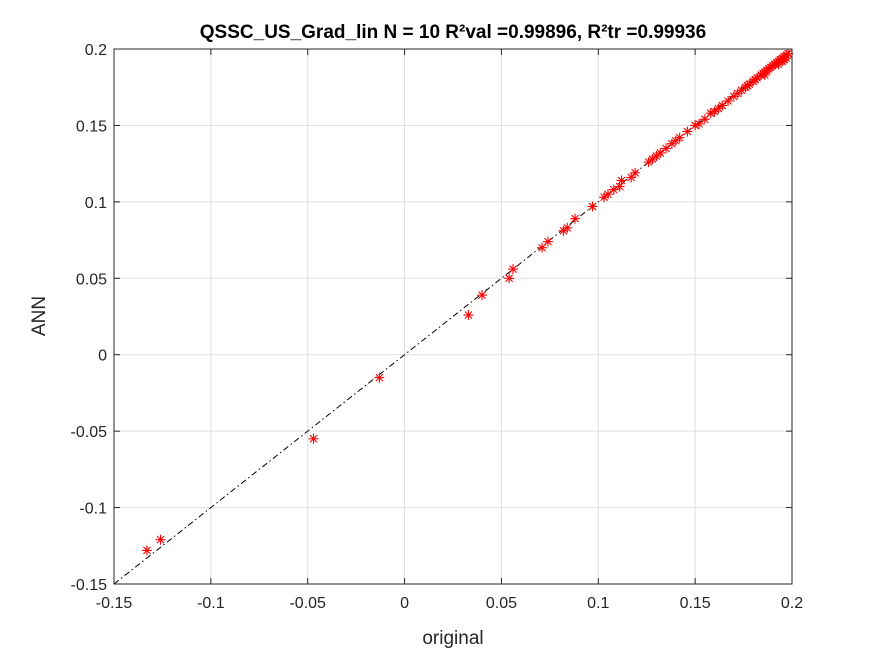 The image size is (875, 656). What do you see at coordinates (89, 432) in the screenshot?
I see `y-tick-label: -0.05` at bounding box center [89, 432].